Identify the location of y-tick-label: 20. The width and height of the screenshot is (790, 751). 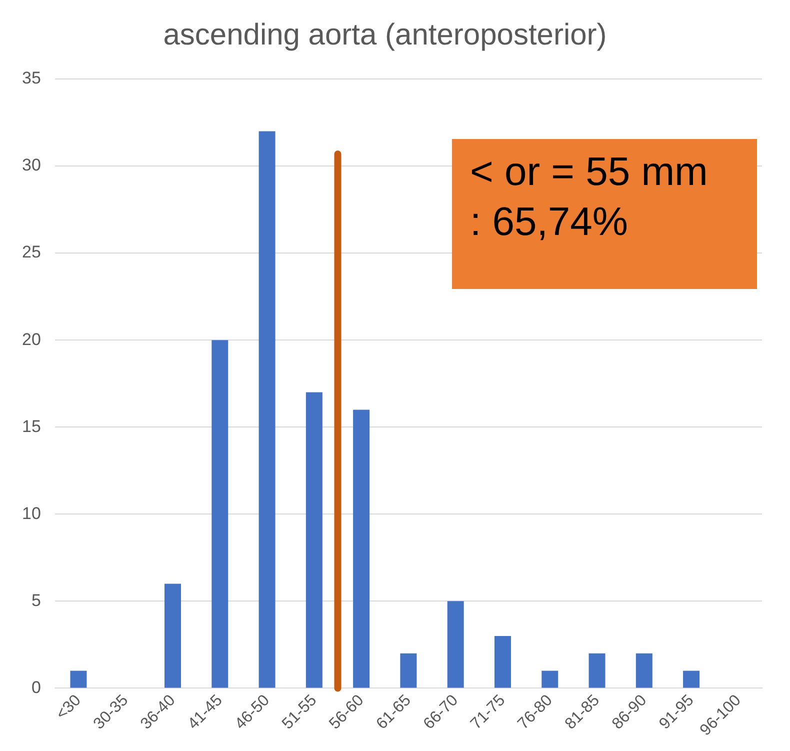
(31, 339).